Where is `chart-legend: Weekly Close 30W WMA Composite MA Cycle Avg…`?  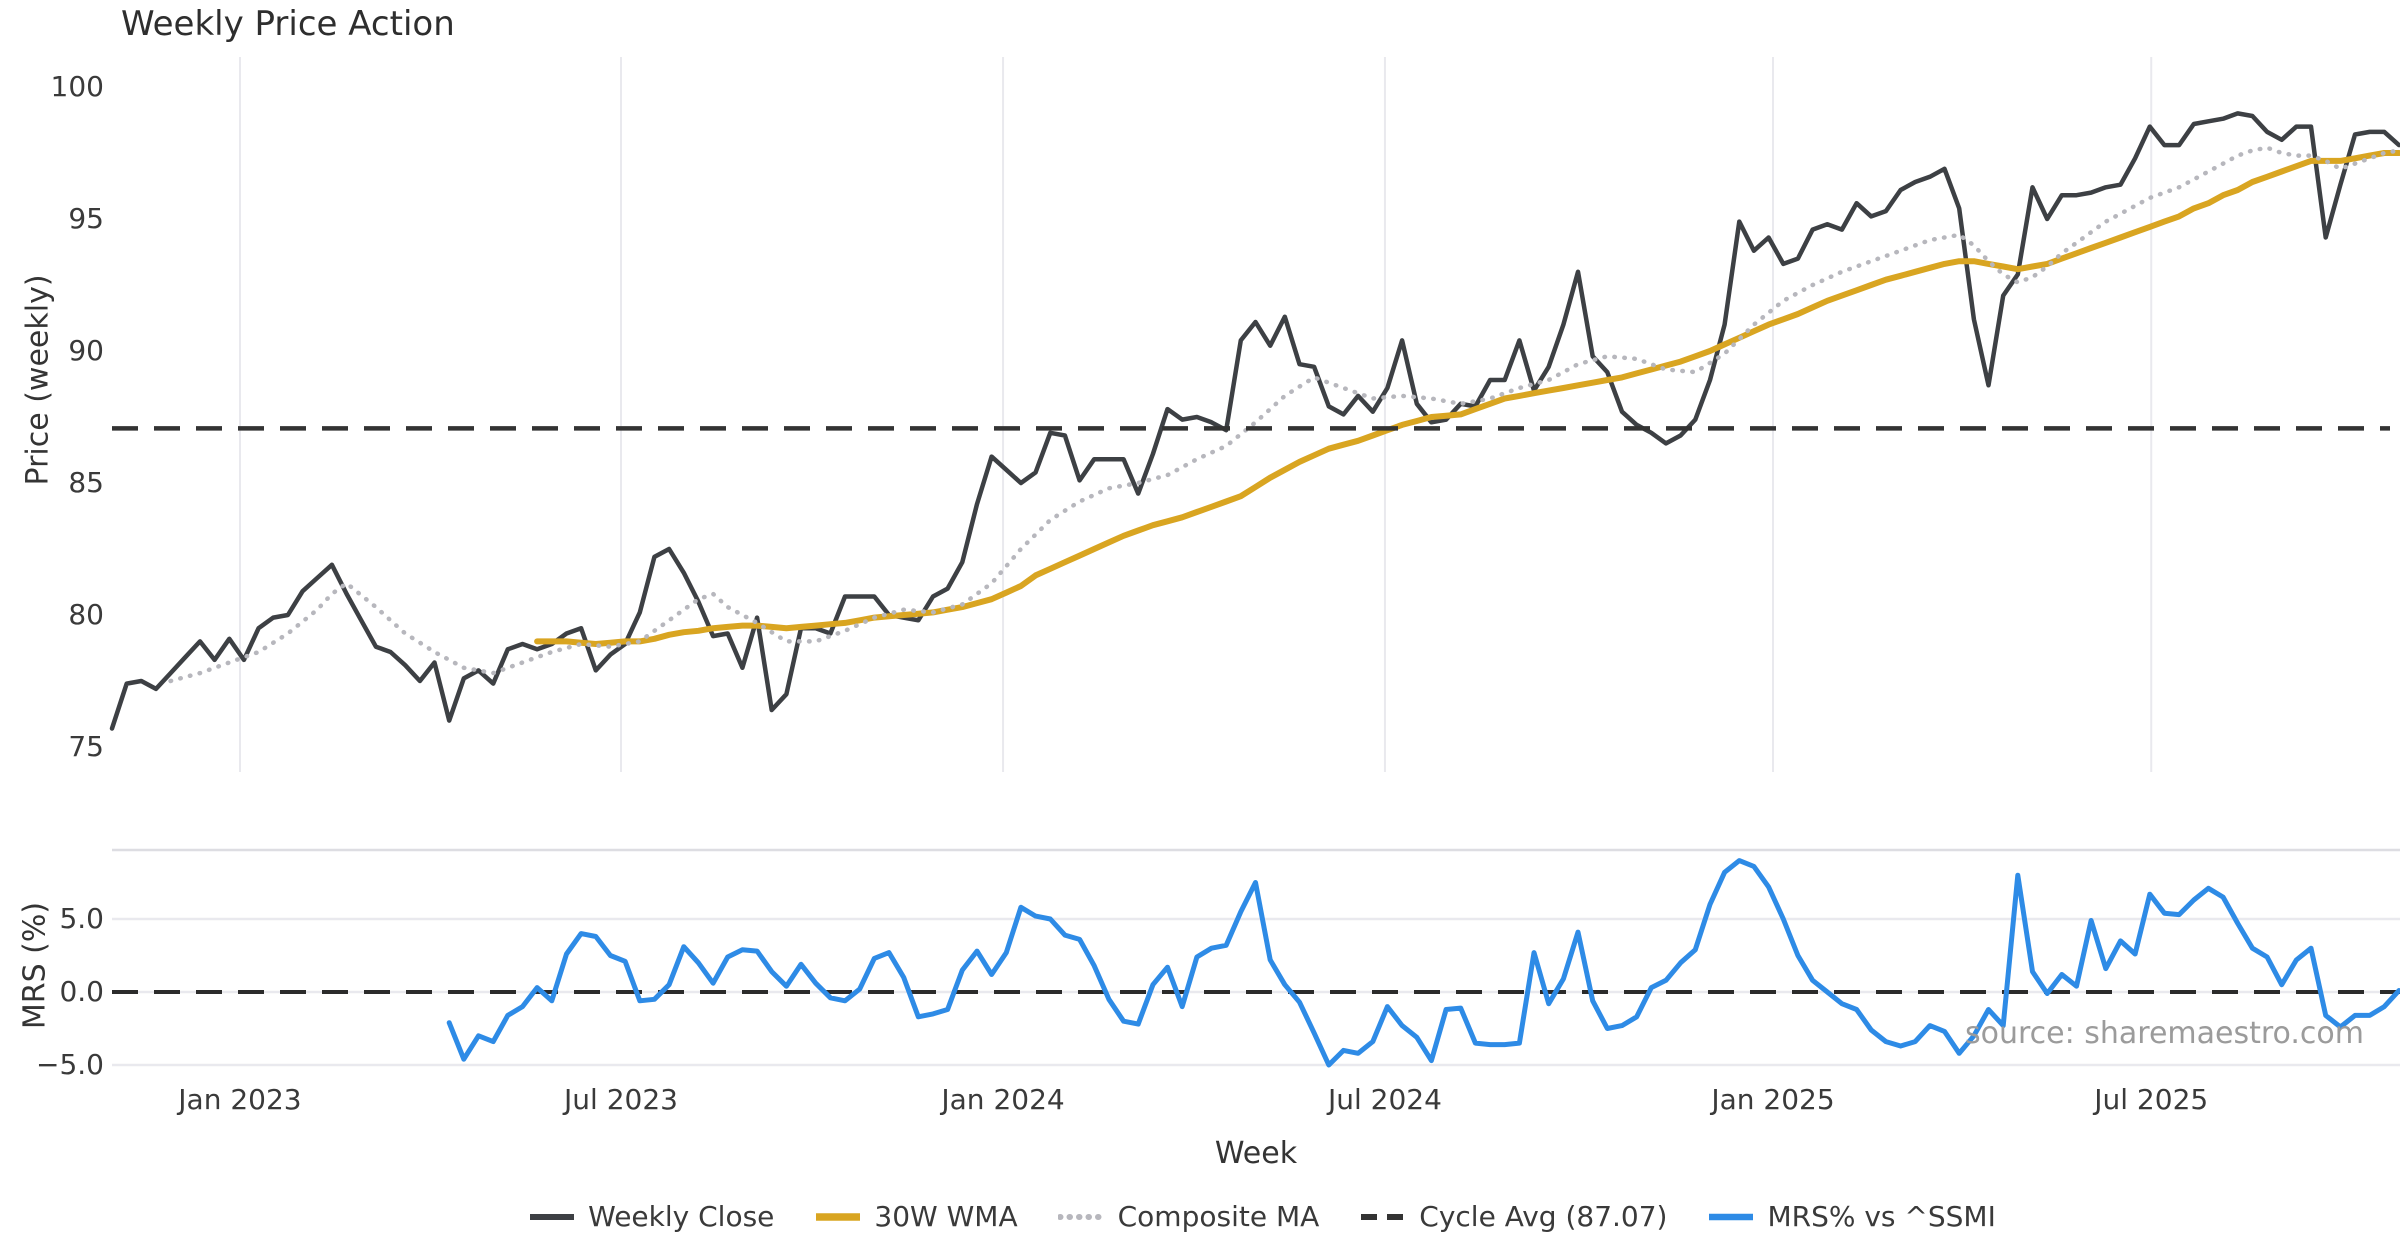 chart-legend: Weekly Close 30W WMA Composite MA Cycle Avg… is located at coordinates (1231, 1216).